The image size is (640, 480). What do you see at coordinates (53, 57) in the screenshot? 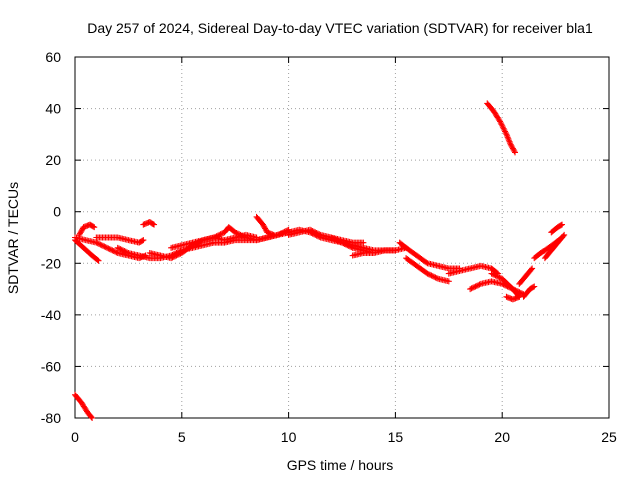
I see `y-tick-label: 60` at bounding box center [53, 57].